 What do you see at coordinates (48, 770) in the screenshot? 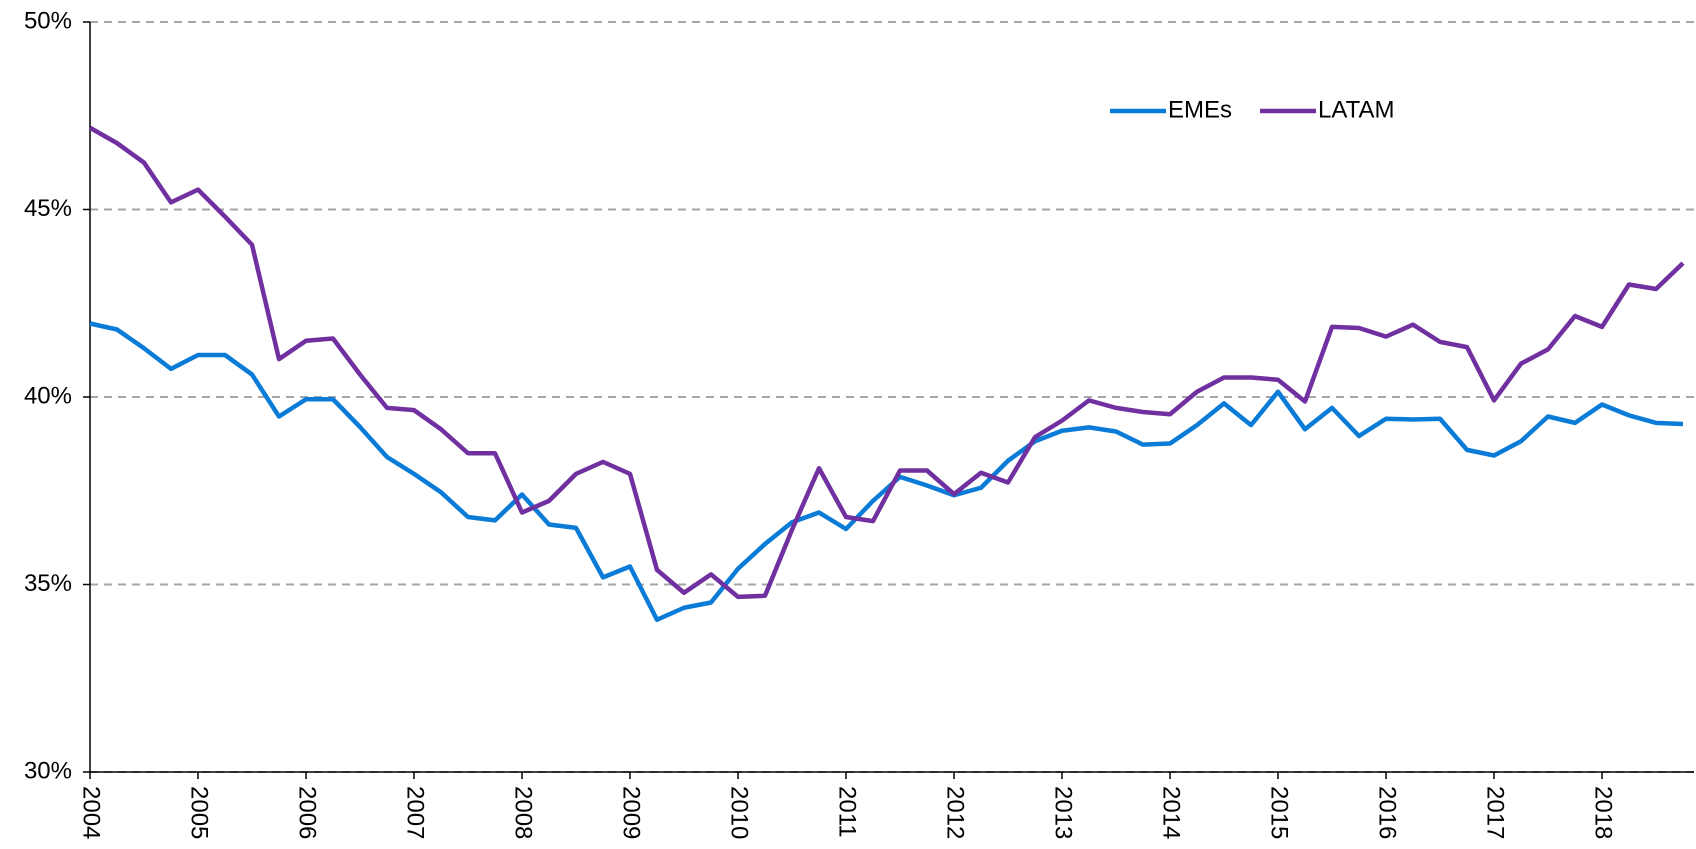
I see `y-tick-label: 30%` at bounding box center [48, 770].